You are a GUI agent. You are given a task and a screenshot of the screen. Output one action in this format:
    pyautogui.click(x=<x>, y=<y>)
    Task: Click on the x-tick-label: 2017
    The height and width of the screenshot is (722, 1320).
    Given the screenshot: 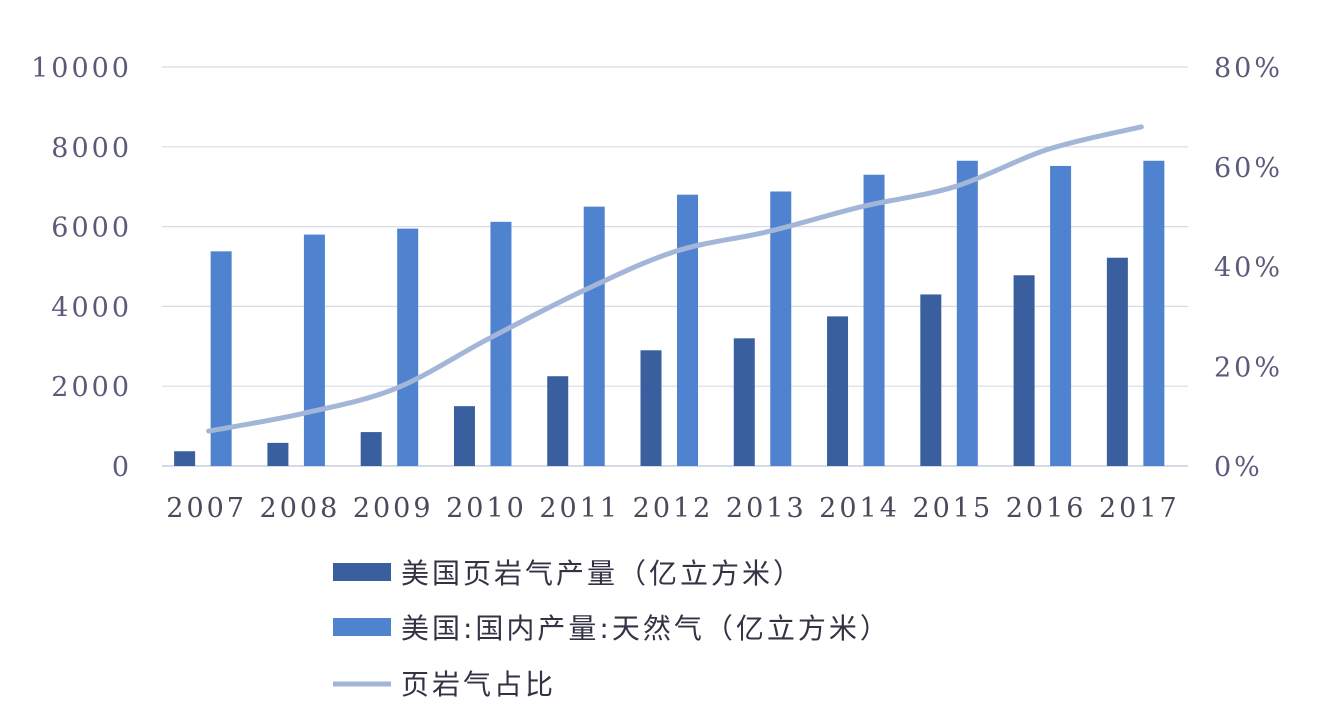 What is the action you would take?
    pyautogui.click(x=1139, y=508)
    